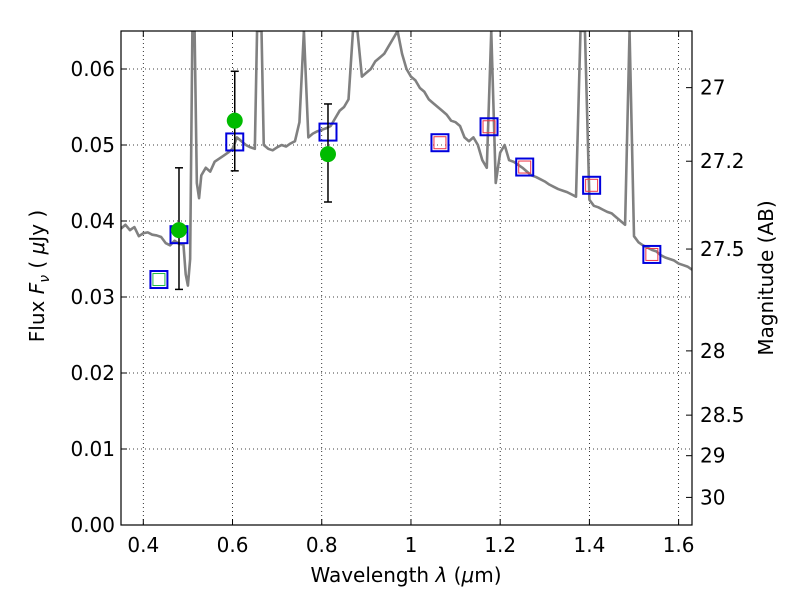 This screenshot has height=600, width=800. Describe the element at coordinates (92, 525) in the screenshot. I see `y-tick-label: 0.00` at that location.